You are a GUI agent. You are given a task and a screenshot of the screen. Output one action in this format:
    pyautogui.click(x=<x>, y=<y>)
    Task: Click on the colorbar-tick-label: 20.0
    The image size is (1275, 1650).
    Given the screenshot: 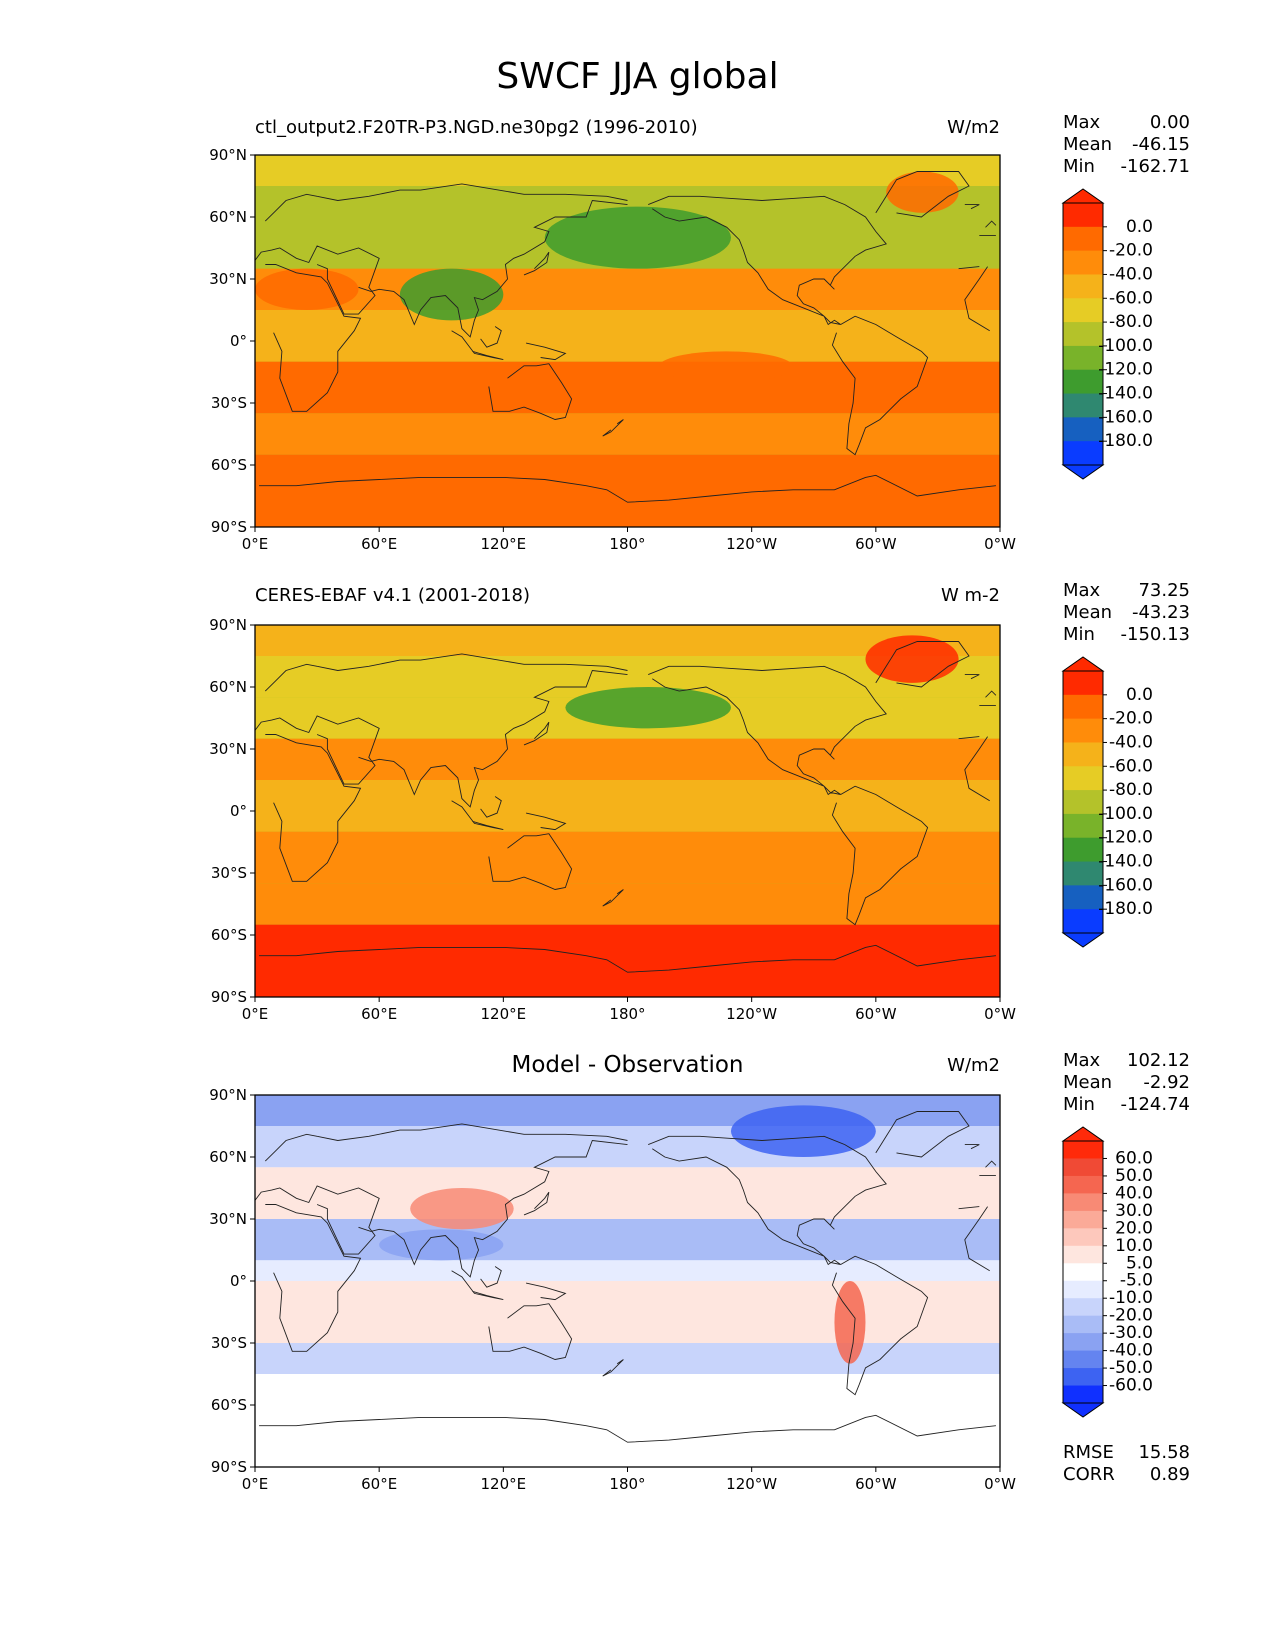 What is the action you would take?
    pyautogui.click(x=1134, y=1228)
    